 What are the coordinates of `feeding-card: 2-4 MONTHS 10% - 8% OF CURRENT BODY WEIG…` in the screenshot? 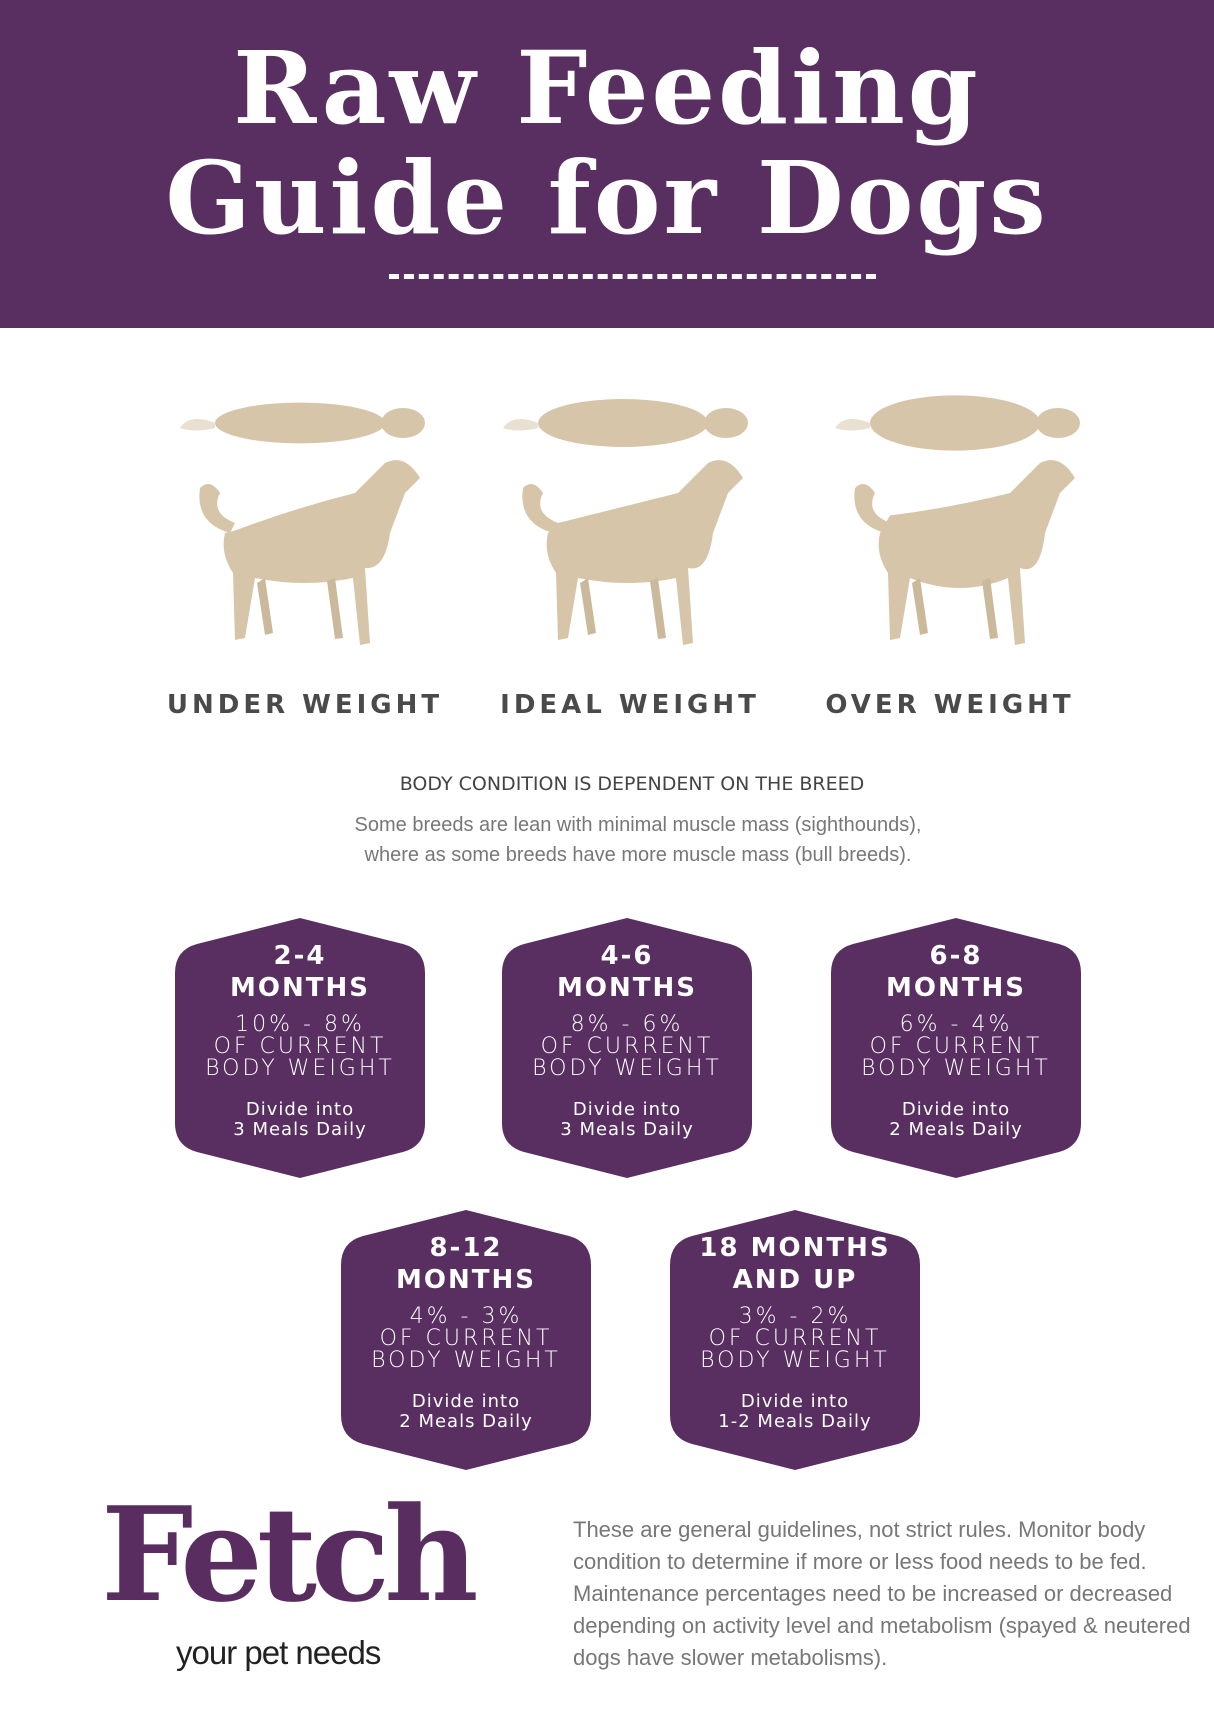 It's located at (300, 1048).